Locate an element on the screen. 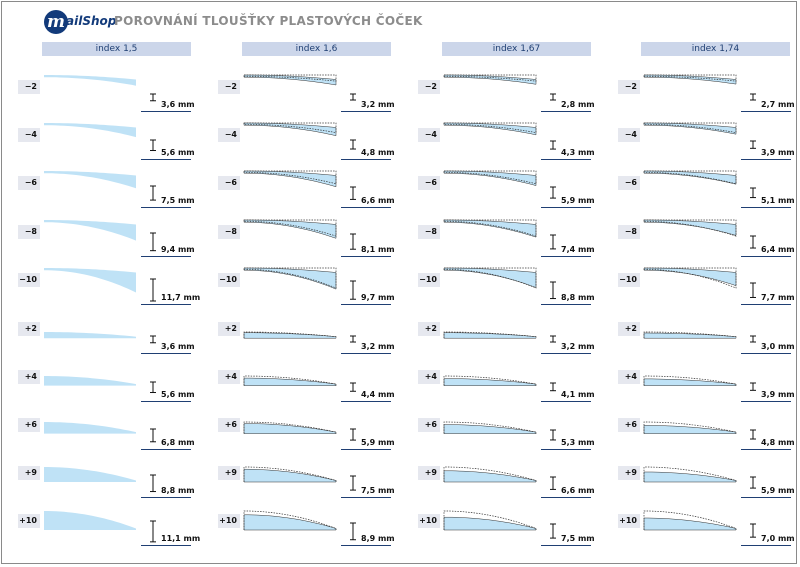 The height and width of the screenshot is (567, 800). thickness-label: 2,7 mm is located at coordinates (778, 104).